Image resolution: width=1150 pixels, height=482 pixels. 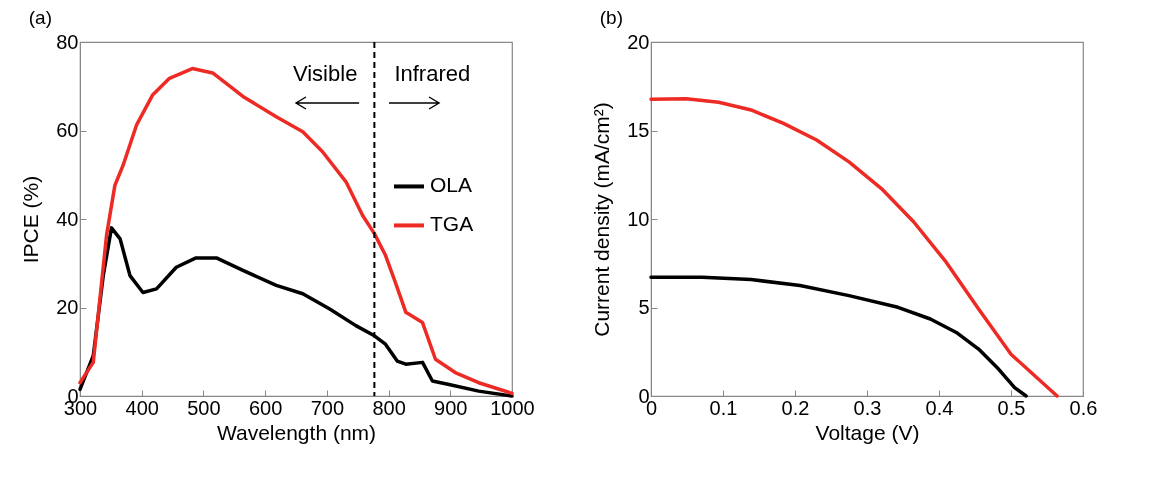 What do you see at coordinates (204, 407) in the screenshot?
I see `x-tick-label: 500` at bounding box center [204, 407].